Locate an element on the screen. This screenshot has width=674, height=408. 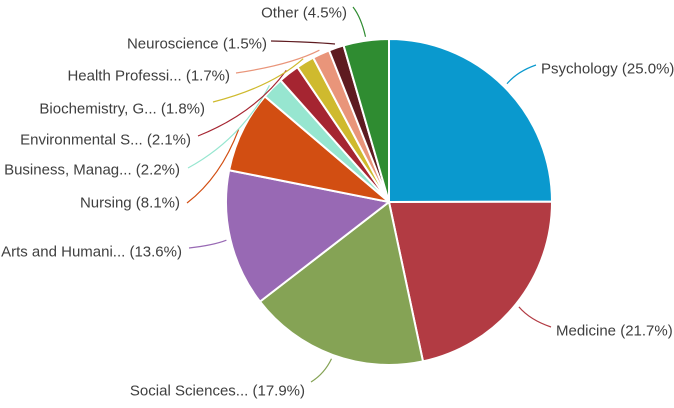
pie-slice-social-sciences is located at coordinates (341, 283).